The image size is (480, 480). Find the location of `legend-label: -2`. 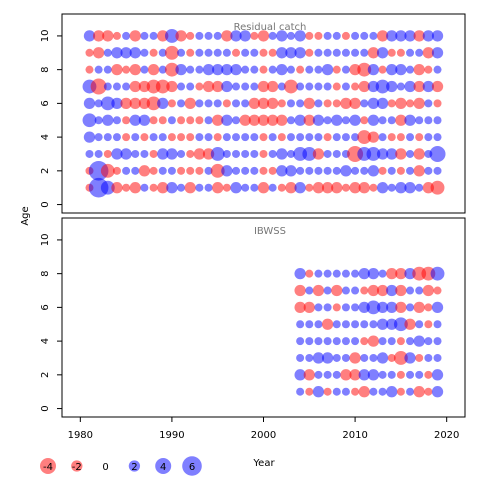

legend-label: -2 is located at coordinates (77, 467).